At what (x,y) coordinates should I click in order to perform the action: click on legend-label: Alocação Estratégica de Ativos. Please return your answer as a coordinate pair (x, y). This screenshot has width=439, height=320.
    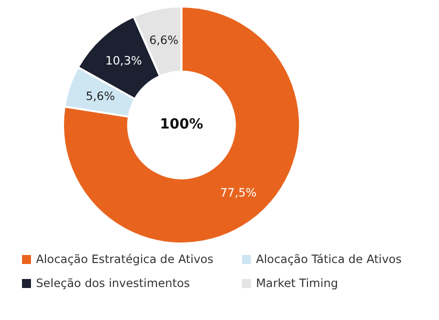
    Looking at the image, I should click on (125, 259).